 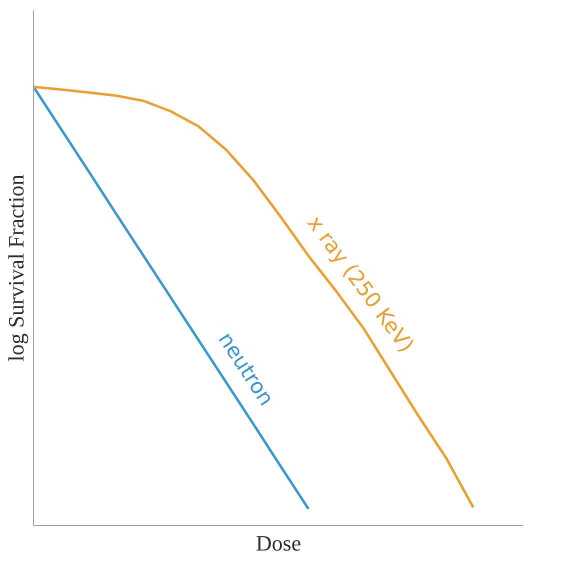 I want to click on y-axis-title: log Survival Fraction, so click(x=16, y=268).